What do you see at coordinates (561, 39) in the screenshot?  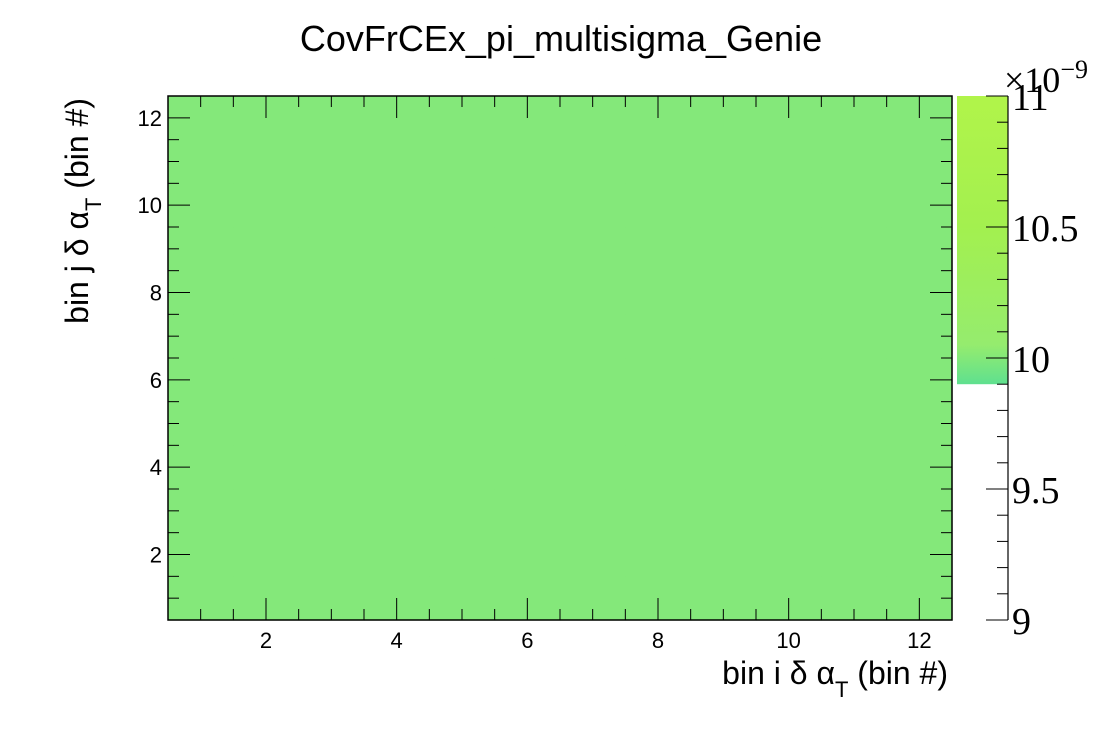 I see `chart-title-box: CovFrCEx_pi_multisigma_Genie` at bounding box center [561, 39].